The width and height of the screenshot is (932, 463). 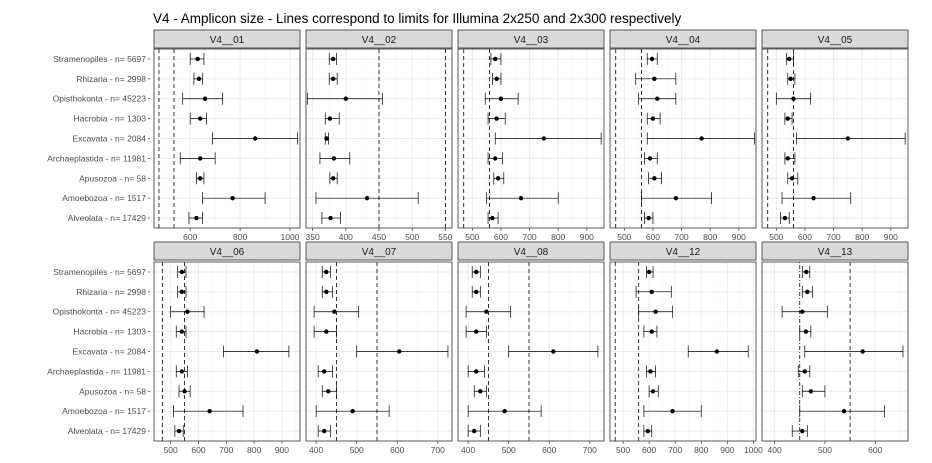 What do you see at coordinates (104, 198) in the screenshot?
I see `category-label: Amoebozoa - n= 1517` at bounding box center [104, 198].